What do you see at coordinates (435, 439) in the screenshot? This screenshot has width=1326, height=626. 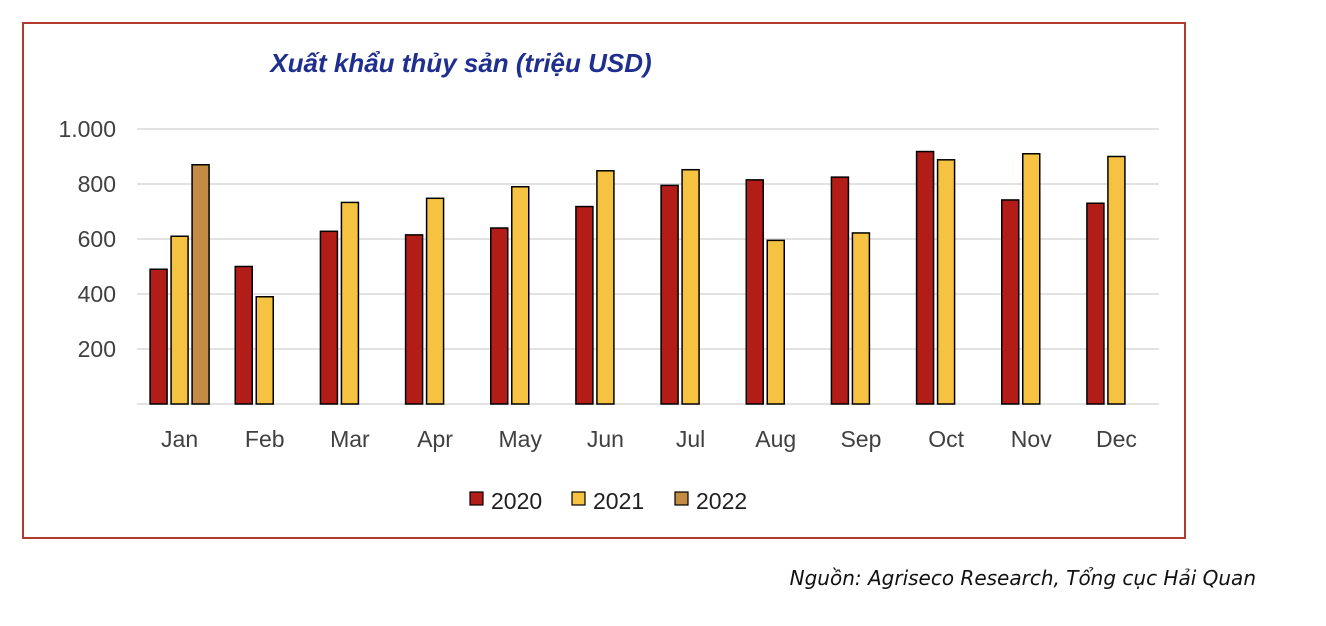 I see `x-tick-label: Apr` at bounding box center [435, 439].